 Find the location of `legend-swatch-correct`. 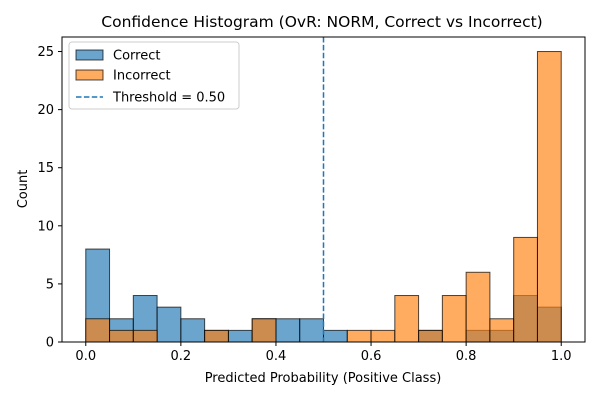

legend-swatch-correct is located at coordinates (89, 55).